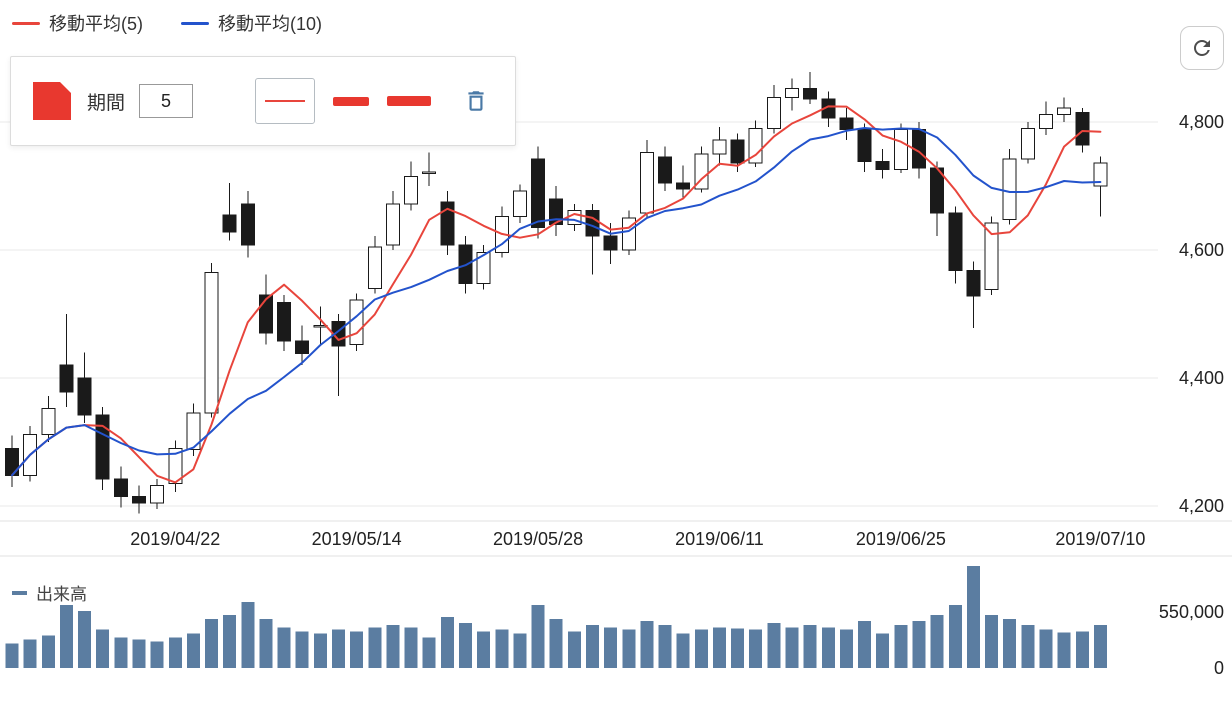 The height and width of the screenshot is (712, 1232). Describe the element at coordinates (195, 23) in the screenshot. I see `ma10-line-icon` at that location.